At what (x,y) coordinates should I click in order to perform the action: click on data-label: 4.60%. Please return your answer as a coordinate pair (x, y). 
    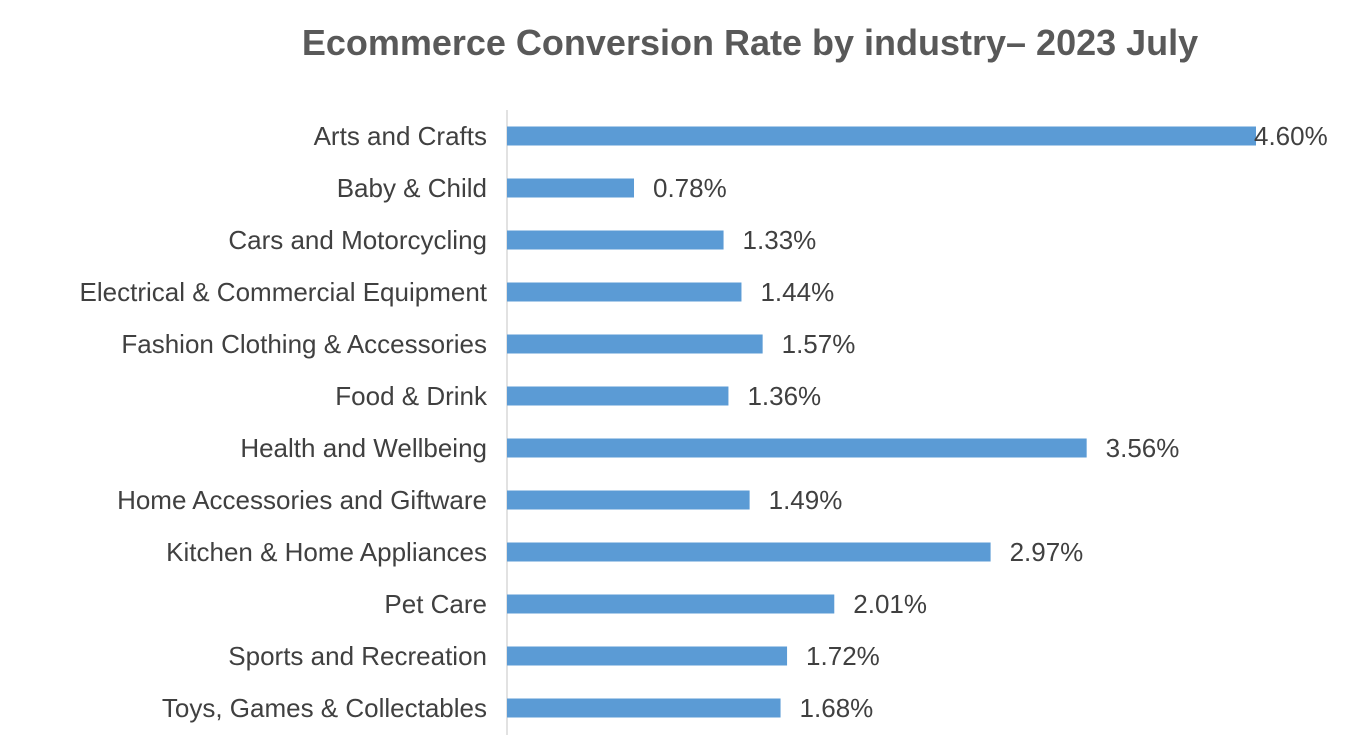
    Looking at the image, I should click on (1291, 136).